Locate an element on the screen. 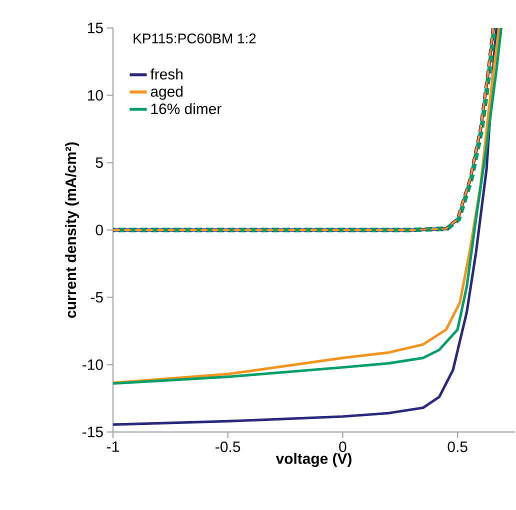 The image size is (516, 510). legend-label: 16% dimer is located at coordinates (186, 108).